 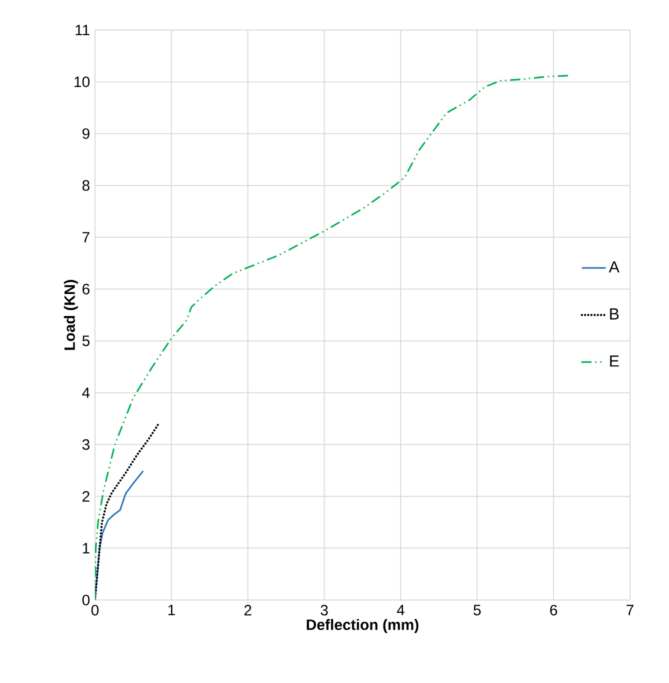 What do you see at coordinates (86, 548) in the screenshot?
I see `y-tick-label: 1` at bounding box center [86, 548].